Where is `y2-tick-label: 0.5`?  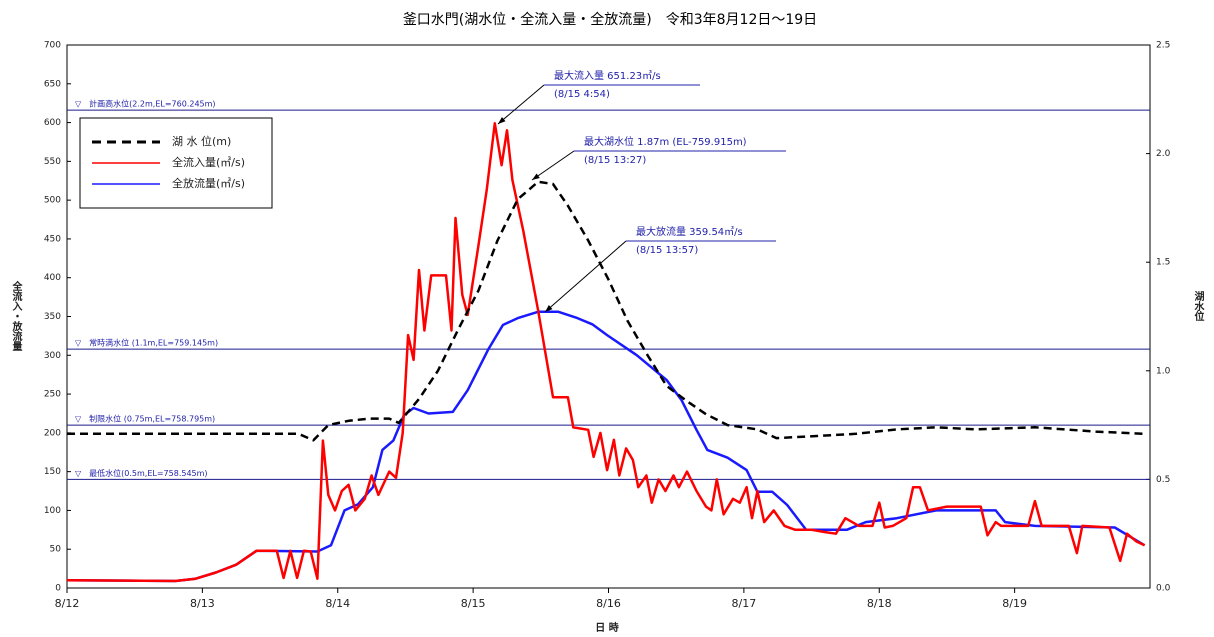 y2-tick-label: 0.5 is located at coordinates (1163, 480).